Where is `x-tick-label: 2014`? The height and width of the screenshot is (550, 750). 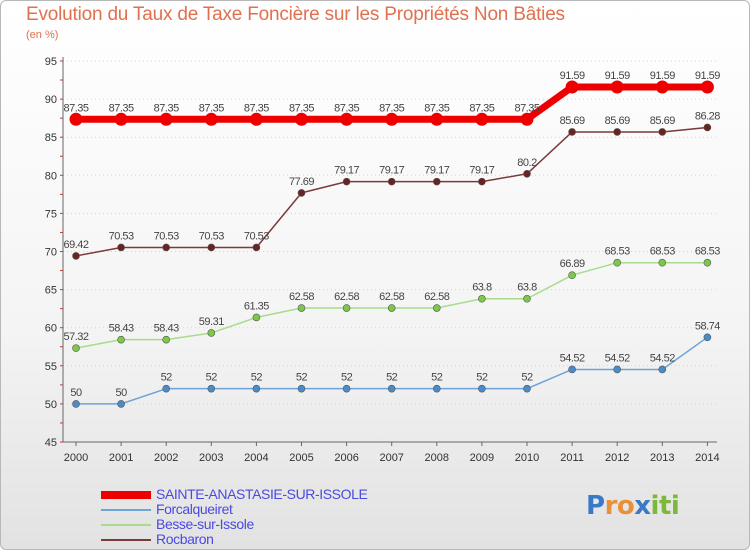 x-tick-label: 2014 is located at coordinates (707, 458).